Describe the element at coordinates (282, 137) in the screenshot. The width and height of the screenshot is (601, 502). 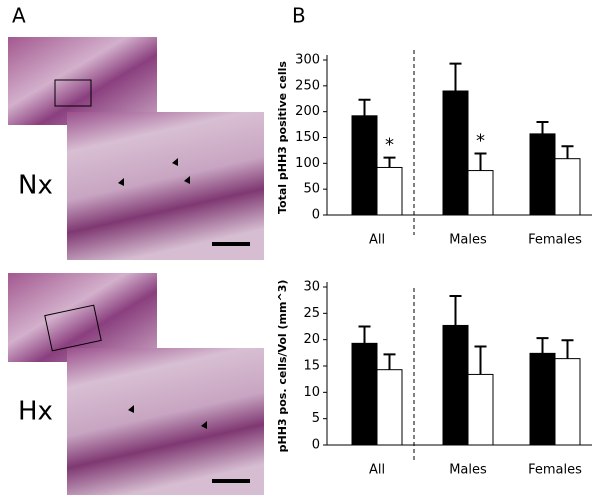
I see `y-axis-label: Total pHH3 positive cells` at that location.